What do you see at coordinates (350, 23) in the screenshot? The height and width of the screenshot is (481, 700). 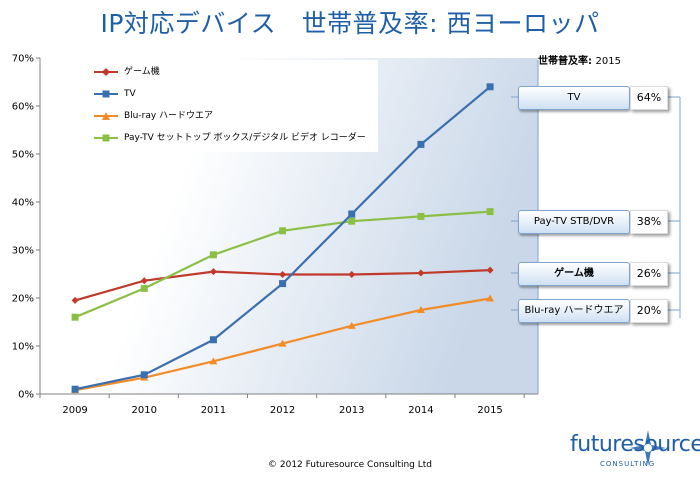 I see `chart-title: IP対応デバイス 世帯普及率: 西ヨーロッパ` at bounding box center [350, 23].